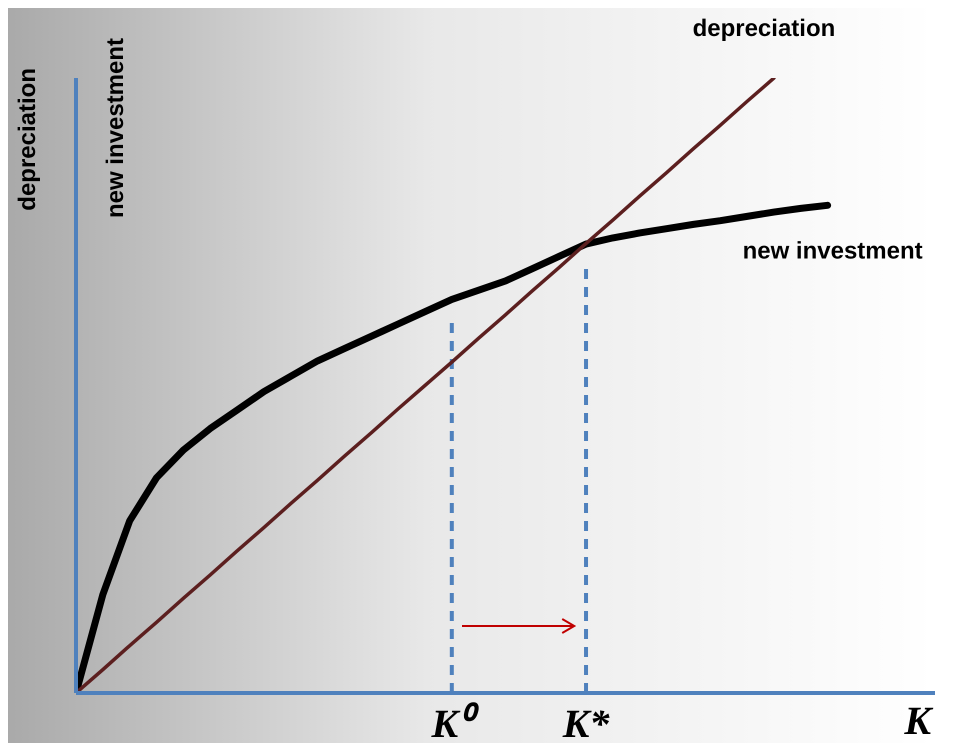 The width and height of the screenshot is (953, 751). Describe the element at coordinates (586, 723) in the screenshot. I see `x-tick-label: K*` at that location.